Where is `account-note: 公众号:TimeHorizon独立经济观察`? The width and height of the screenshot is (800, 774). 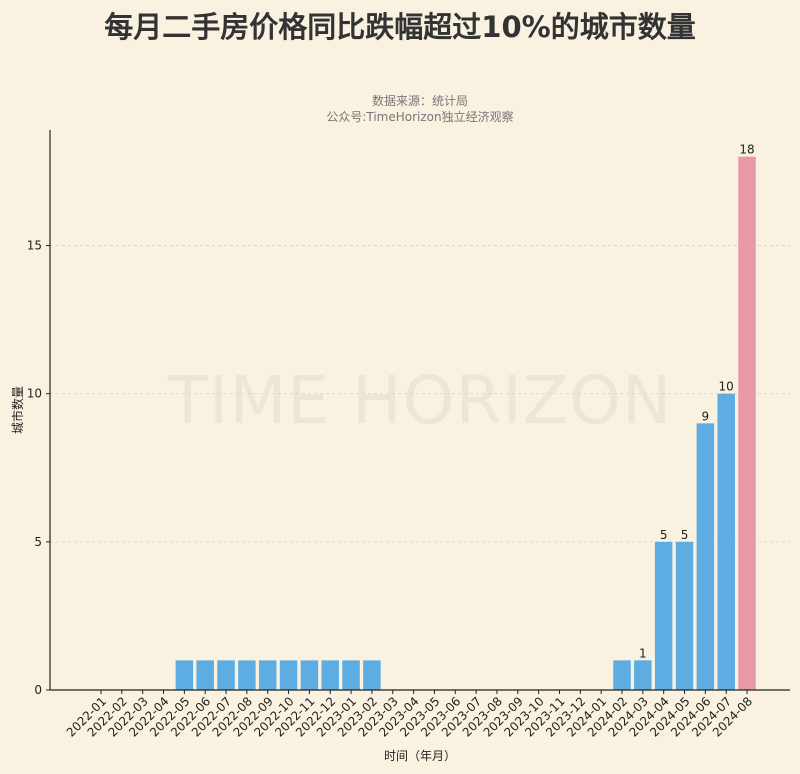 account-note: 公众号:TimeHorizon独立经济观察 is located at coordinates (420, 117).